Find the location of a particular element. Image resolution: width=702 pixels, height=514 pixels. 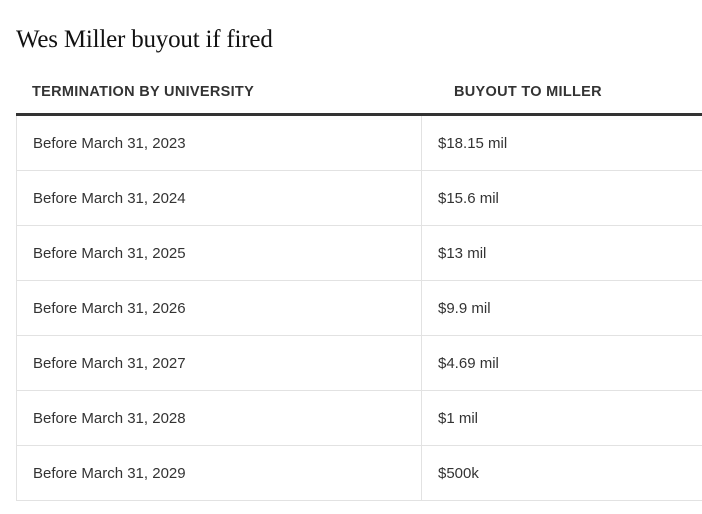

buyout-cell: $18.15 mil is located at coordinates (473, 143).